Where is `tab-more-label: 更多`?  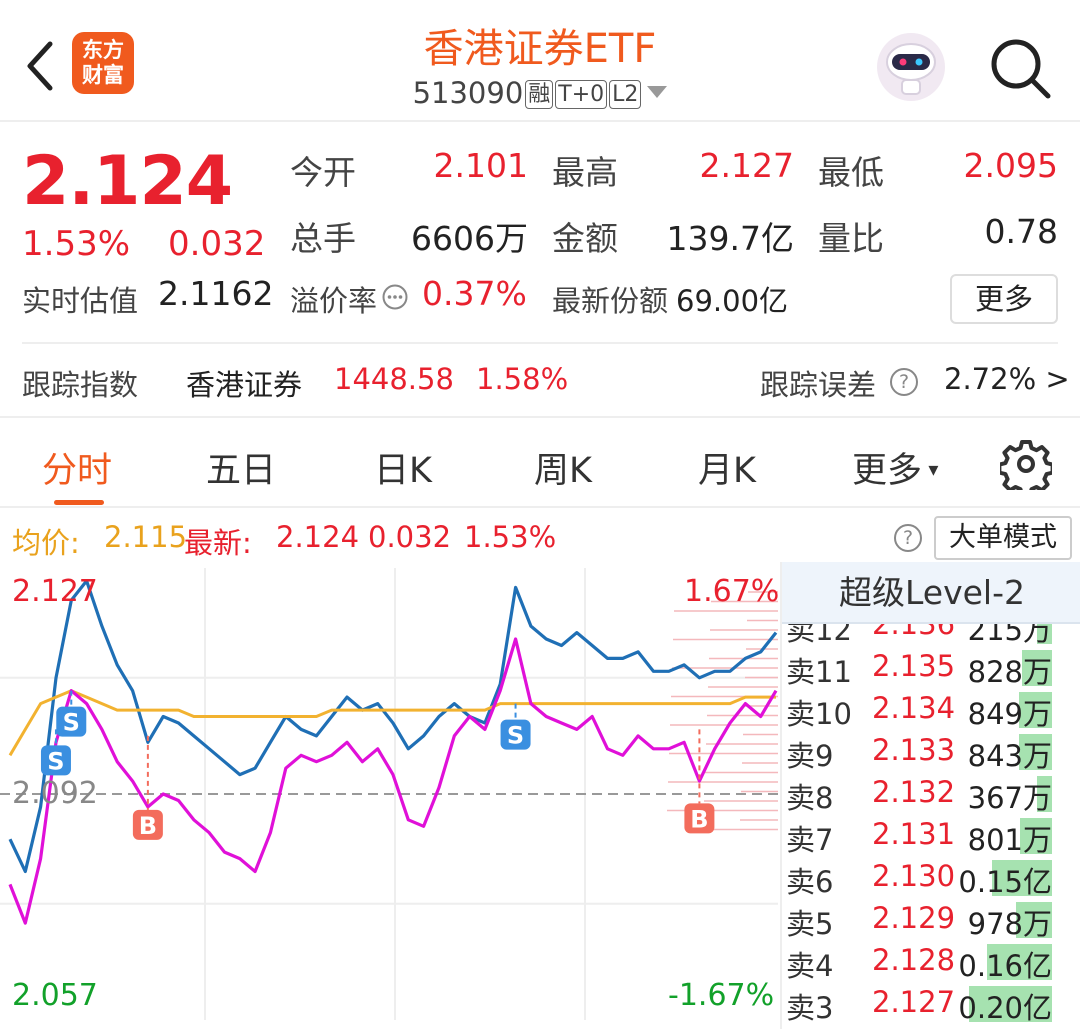 tab-more-label: 更多 is located at coordinates (887, 471).